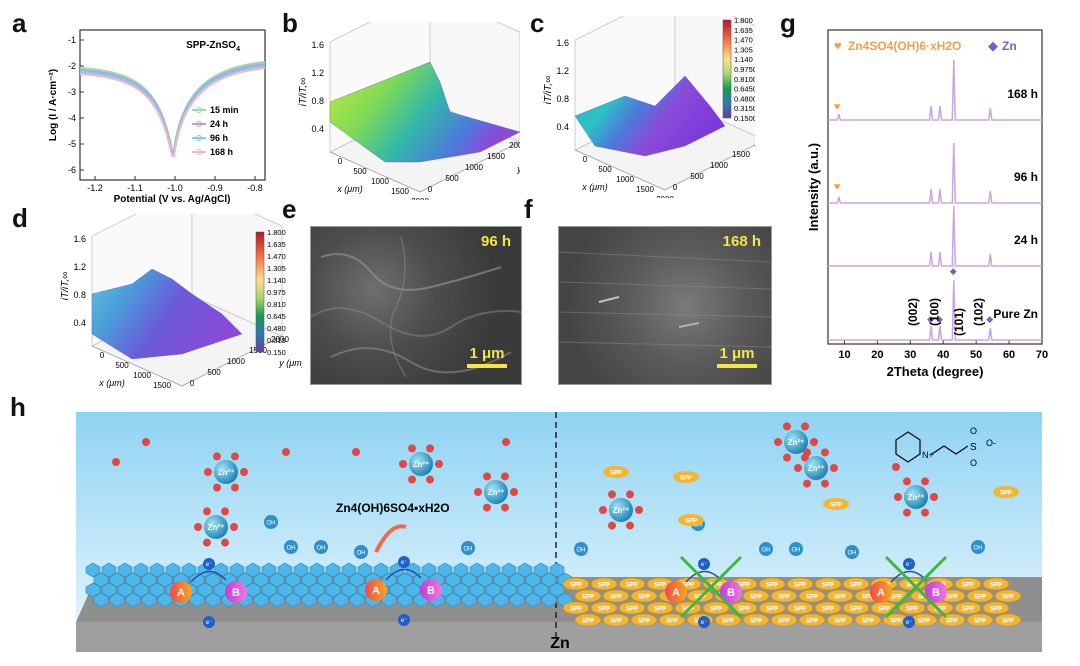  What do you see at coordinates (877, 355) in the screenshot?
I see `xrd-xtick-label: 20` at bounding box center [877, 355].